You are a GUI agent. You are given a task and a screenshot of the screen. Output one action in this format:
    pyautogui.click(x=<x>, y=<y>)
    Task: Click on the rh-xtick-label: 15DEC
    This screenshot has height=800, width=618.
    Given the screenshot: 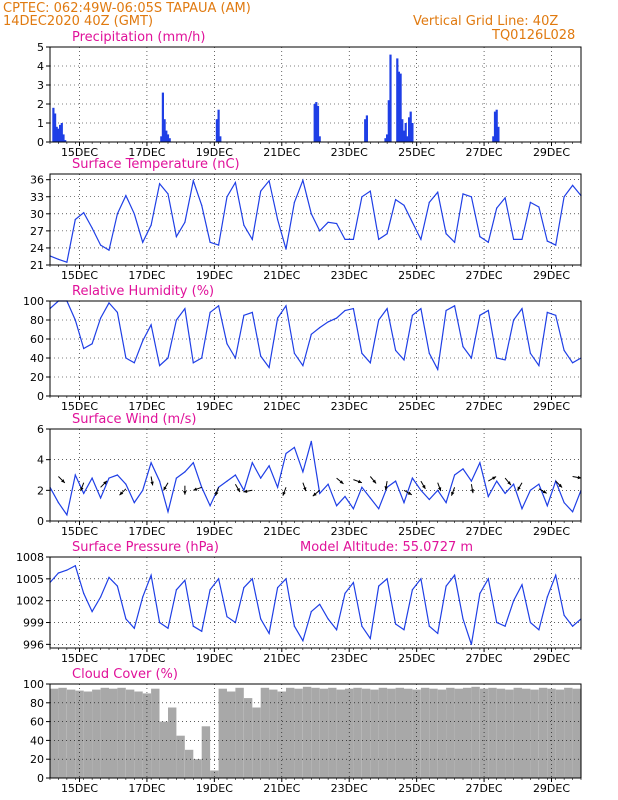 What is the action you would take?
    pyautogui.click(x=79, y=406)
    